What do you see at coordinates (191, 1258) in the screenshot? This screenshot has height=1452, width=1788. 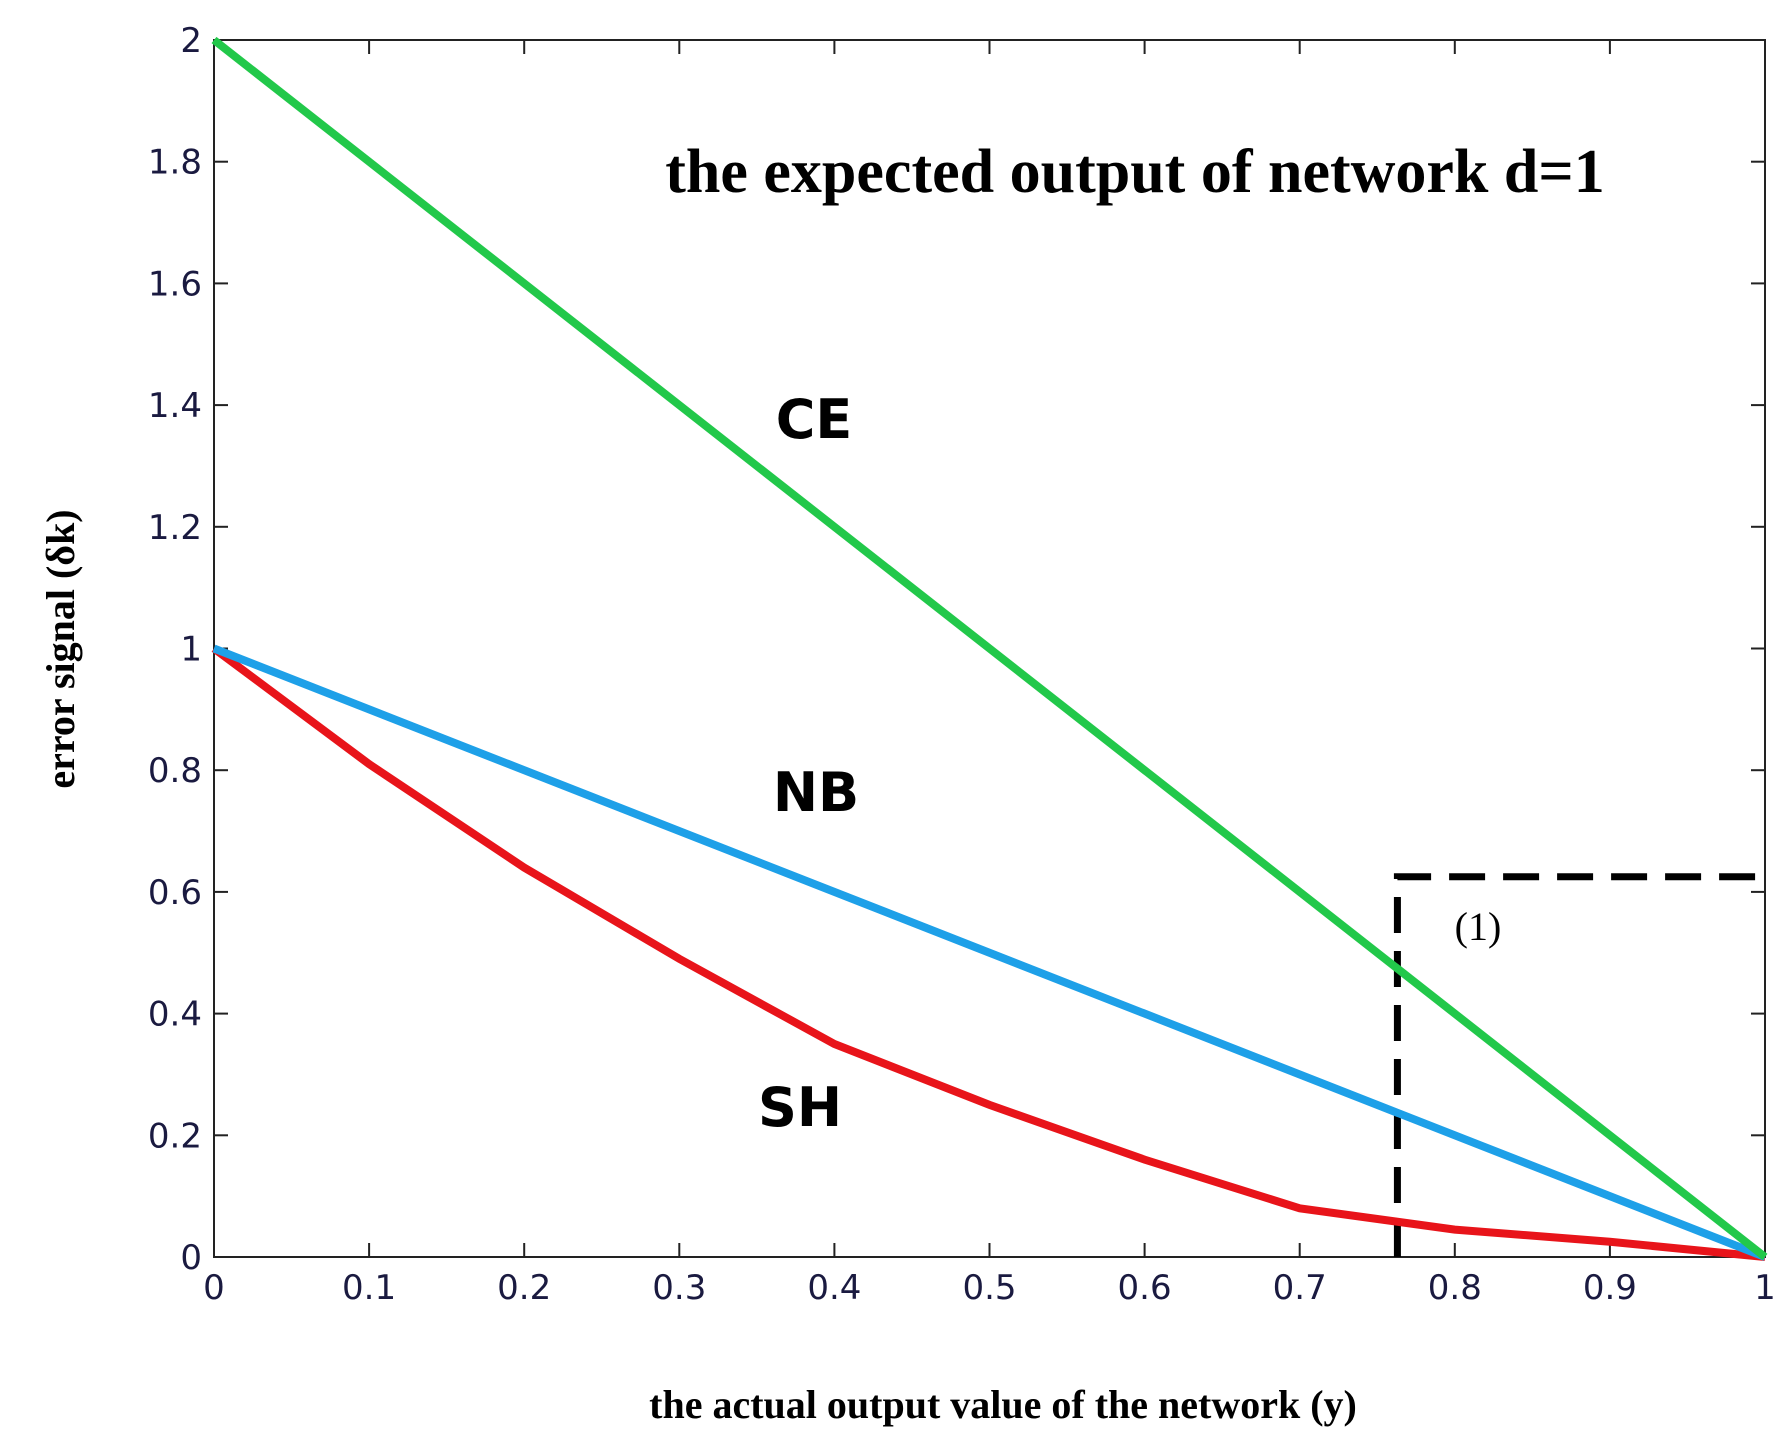 I see `y-tick-label: 0` at bounding box center [191, 1258].